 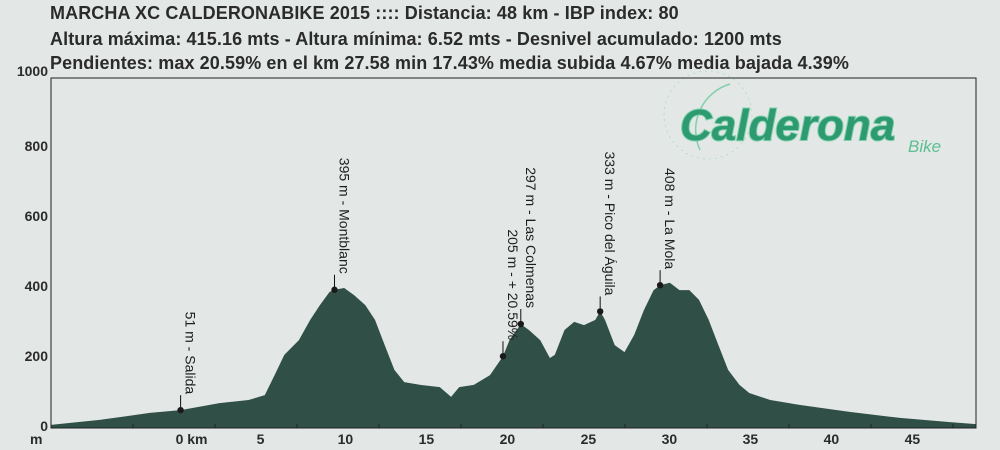 What do you see at coordinates (346, 439) in the screenshot?
I see `x-tick-label: 10` at bounding box center [346, 439].